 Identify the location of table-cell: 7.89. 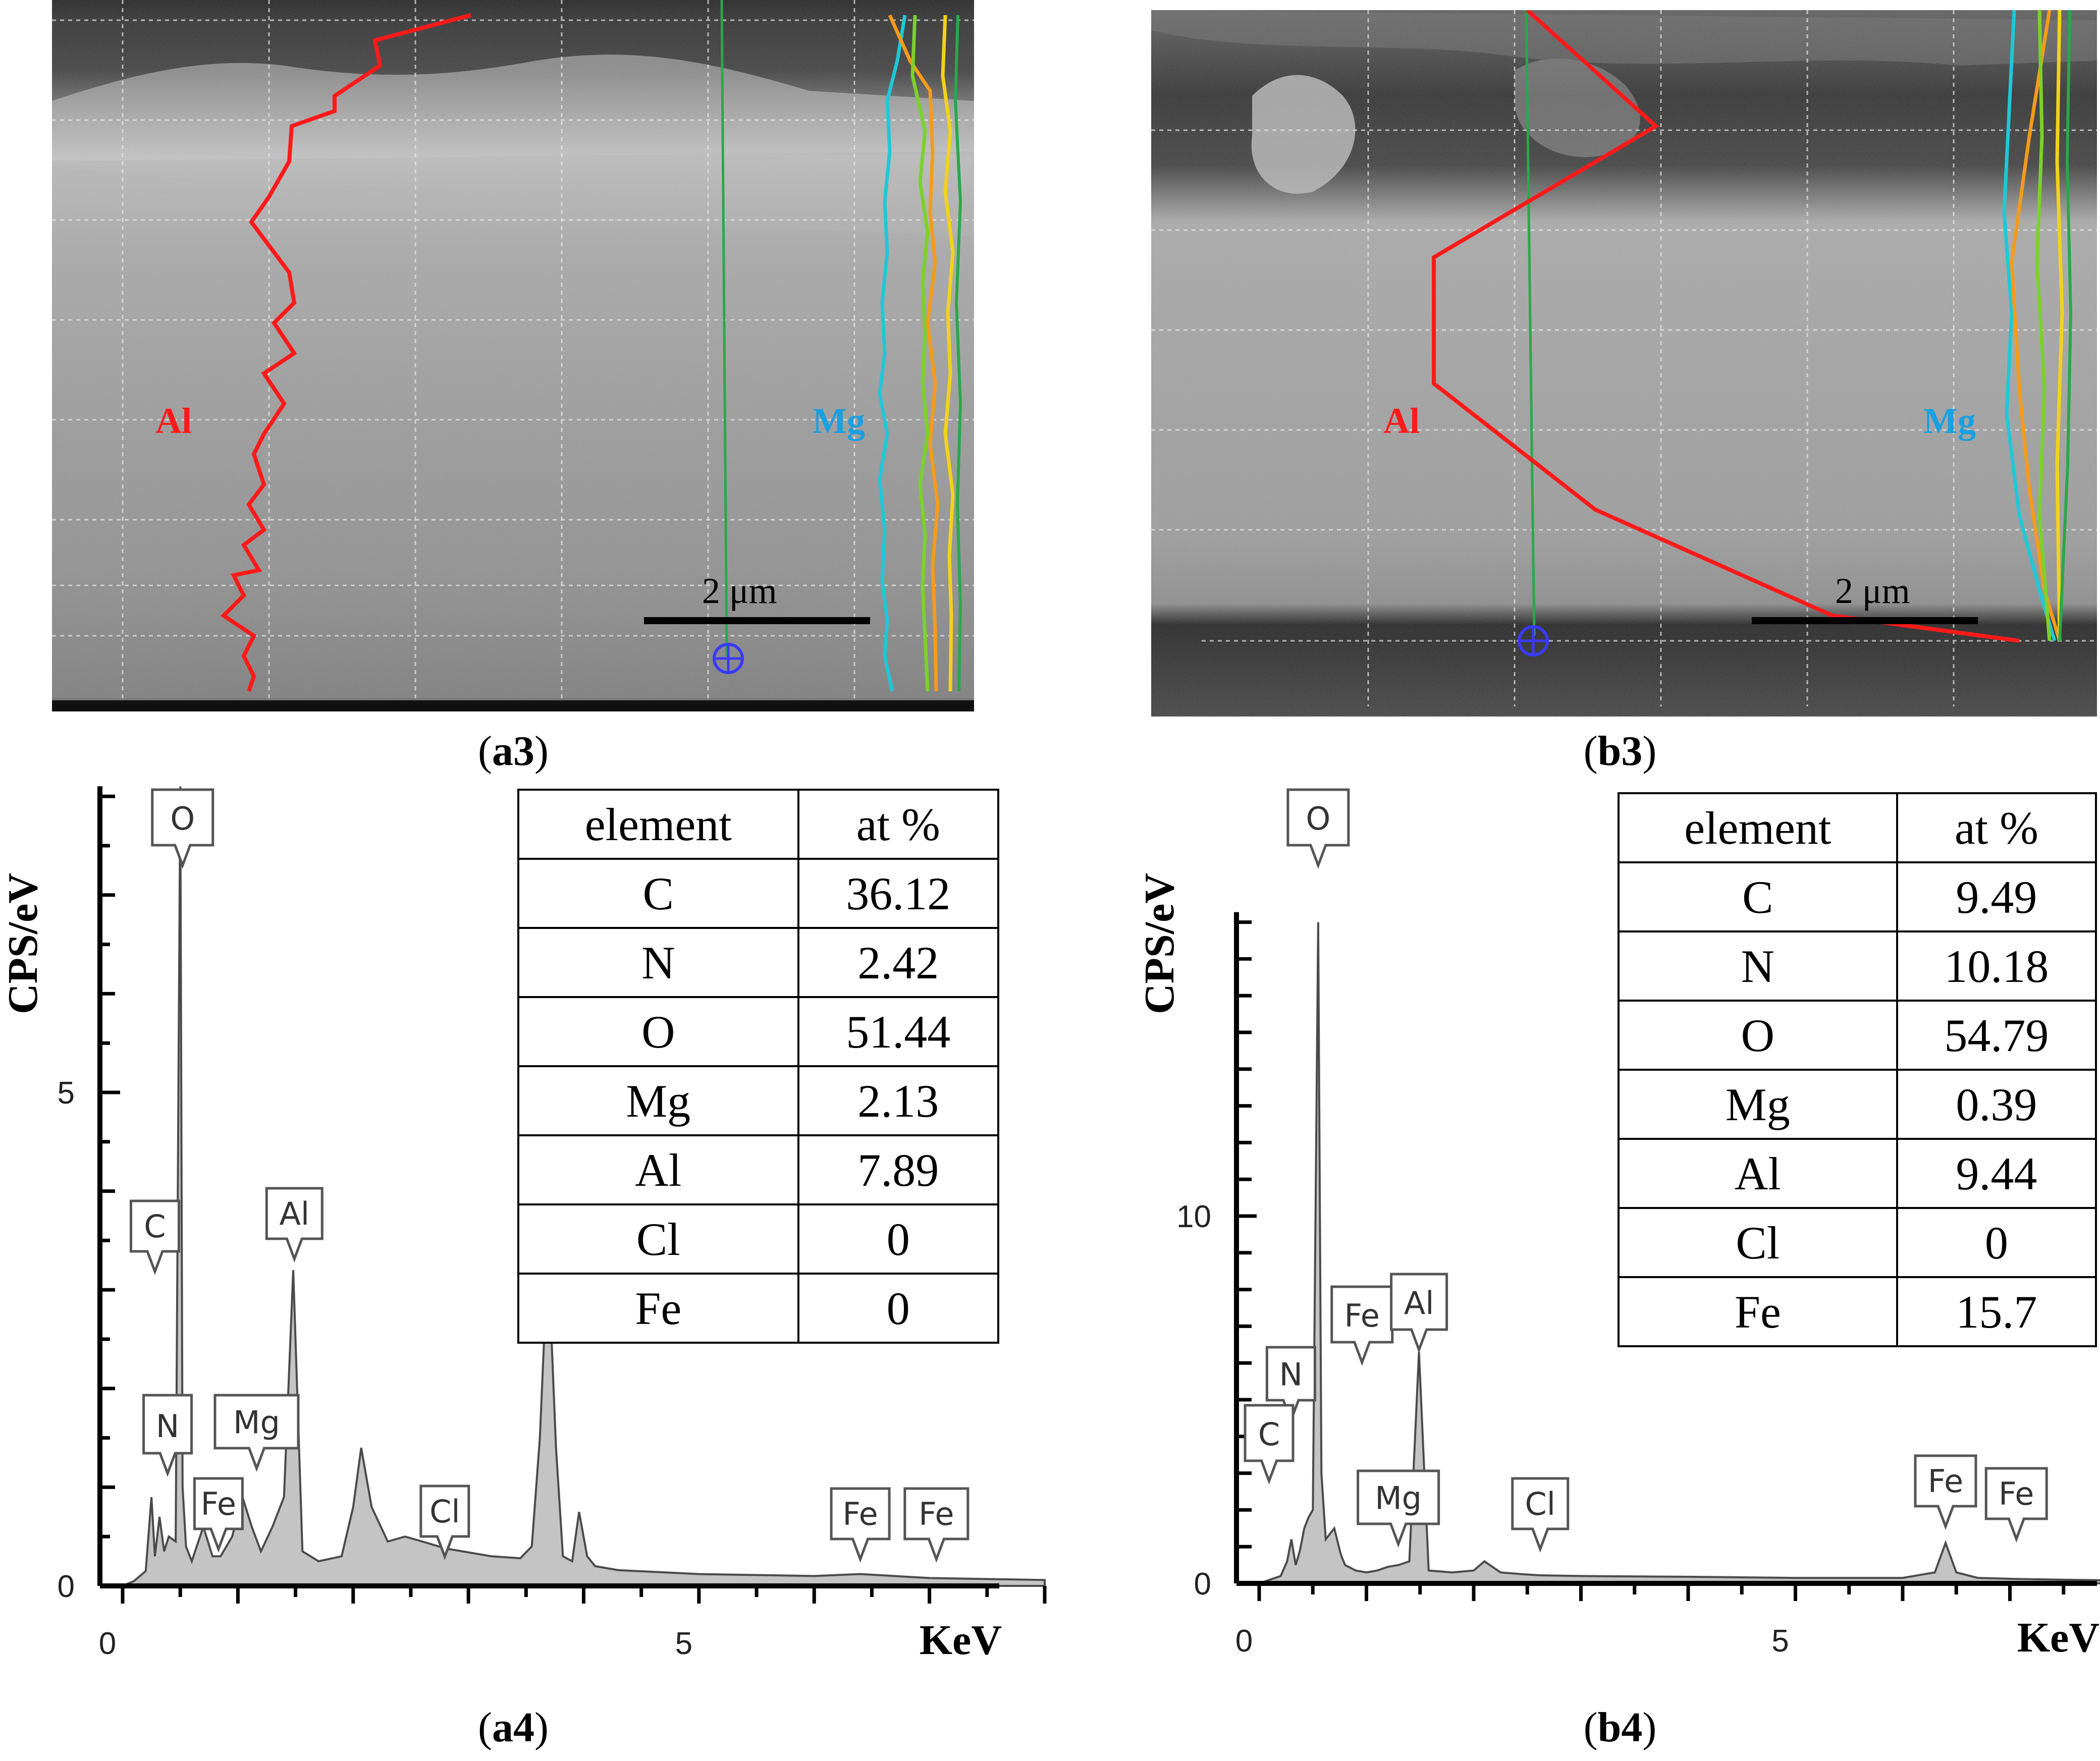
(898, 1169).